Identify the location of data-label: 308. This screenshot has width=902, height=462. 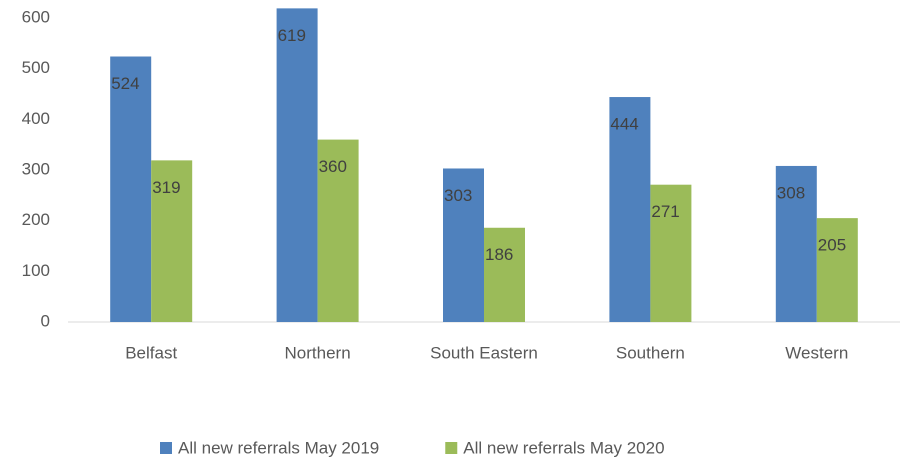
(791, 192).